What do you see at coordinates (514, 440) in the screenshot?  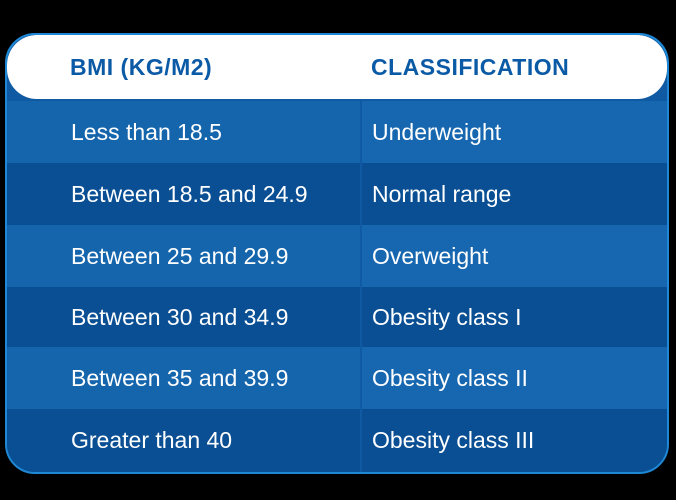 I see `classification-cell: Obesity class III` at bounding box center [514, 440].